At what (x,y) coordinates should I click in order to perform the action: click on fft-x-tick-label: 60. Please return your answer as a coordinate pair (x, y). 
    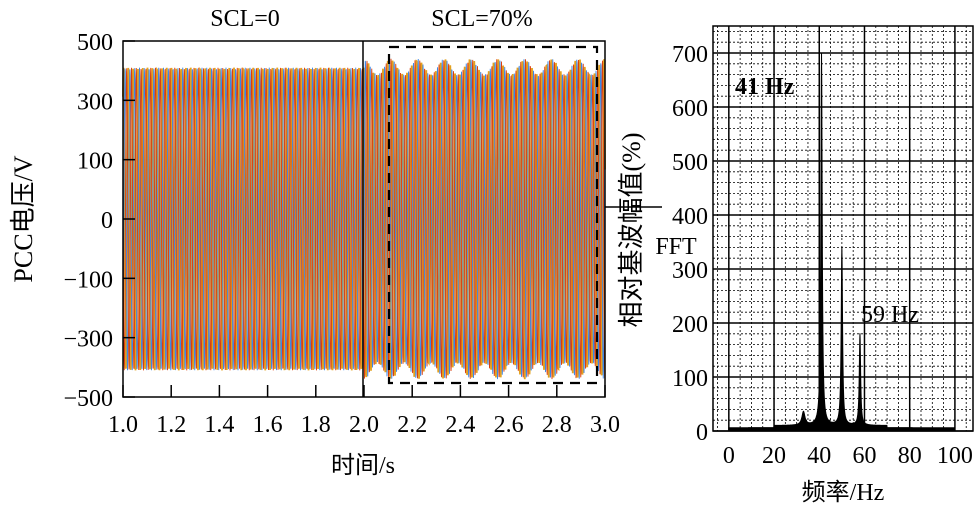
    Looking at the image, I should click on (864, 456).